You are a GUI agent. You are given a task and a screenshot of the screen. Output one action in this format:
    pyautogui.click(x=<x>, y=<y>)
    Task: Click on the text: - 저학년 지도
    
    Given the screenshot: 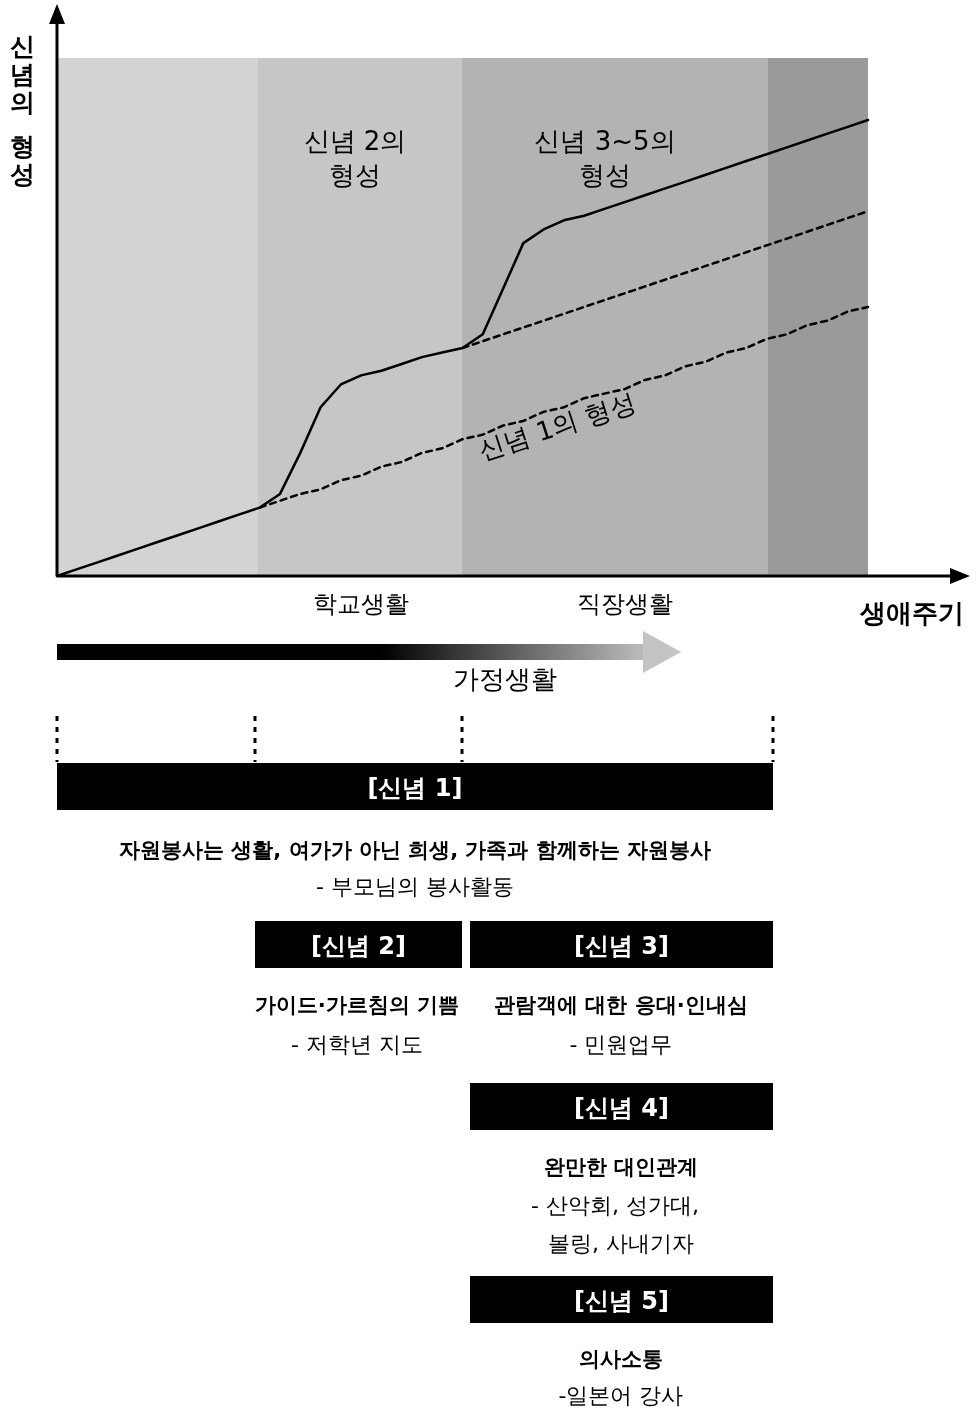 What is the action you would take?
    pyautogui.click(x=357, y=1044)
    